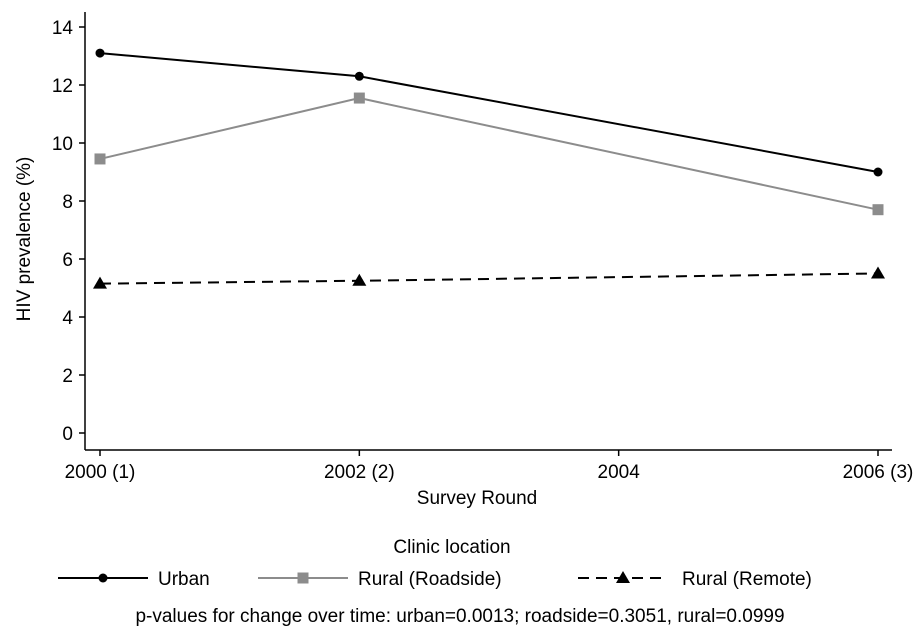  I want to click on legend-item: Rural (Remote), so click(695, 579).